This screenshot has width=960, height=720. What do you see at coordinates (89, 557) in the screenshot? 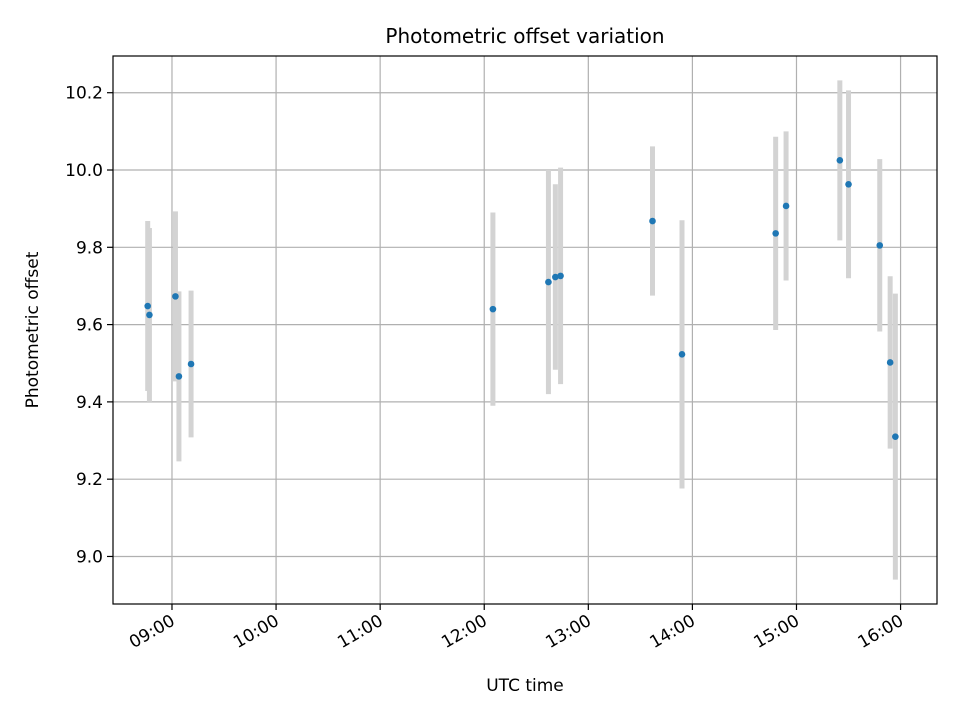
I see `y-tick-label: 9.0` at bounding box center [89, 557].